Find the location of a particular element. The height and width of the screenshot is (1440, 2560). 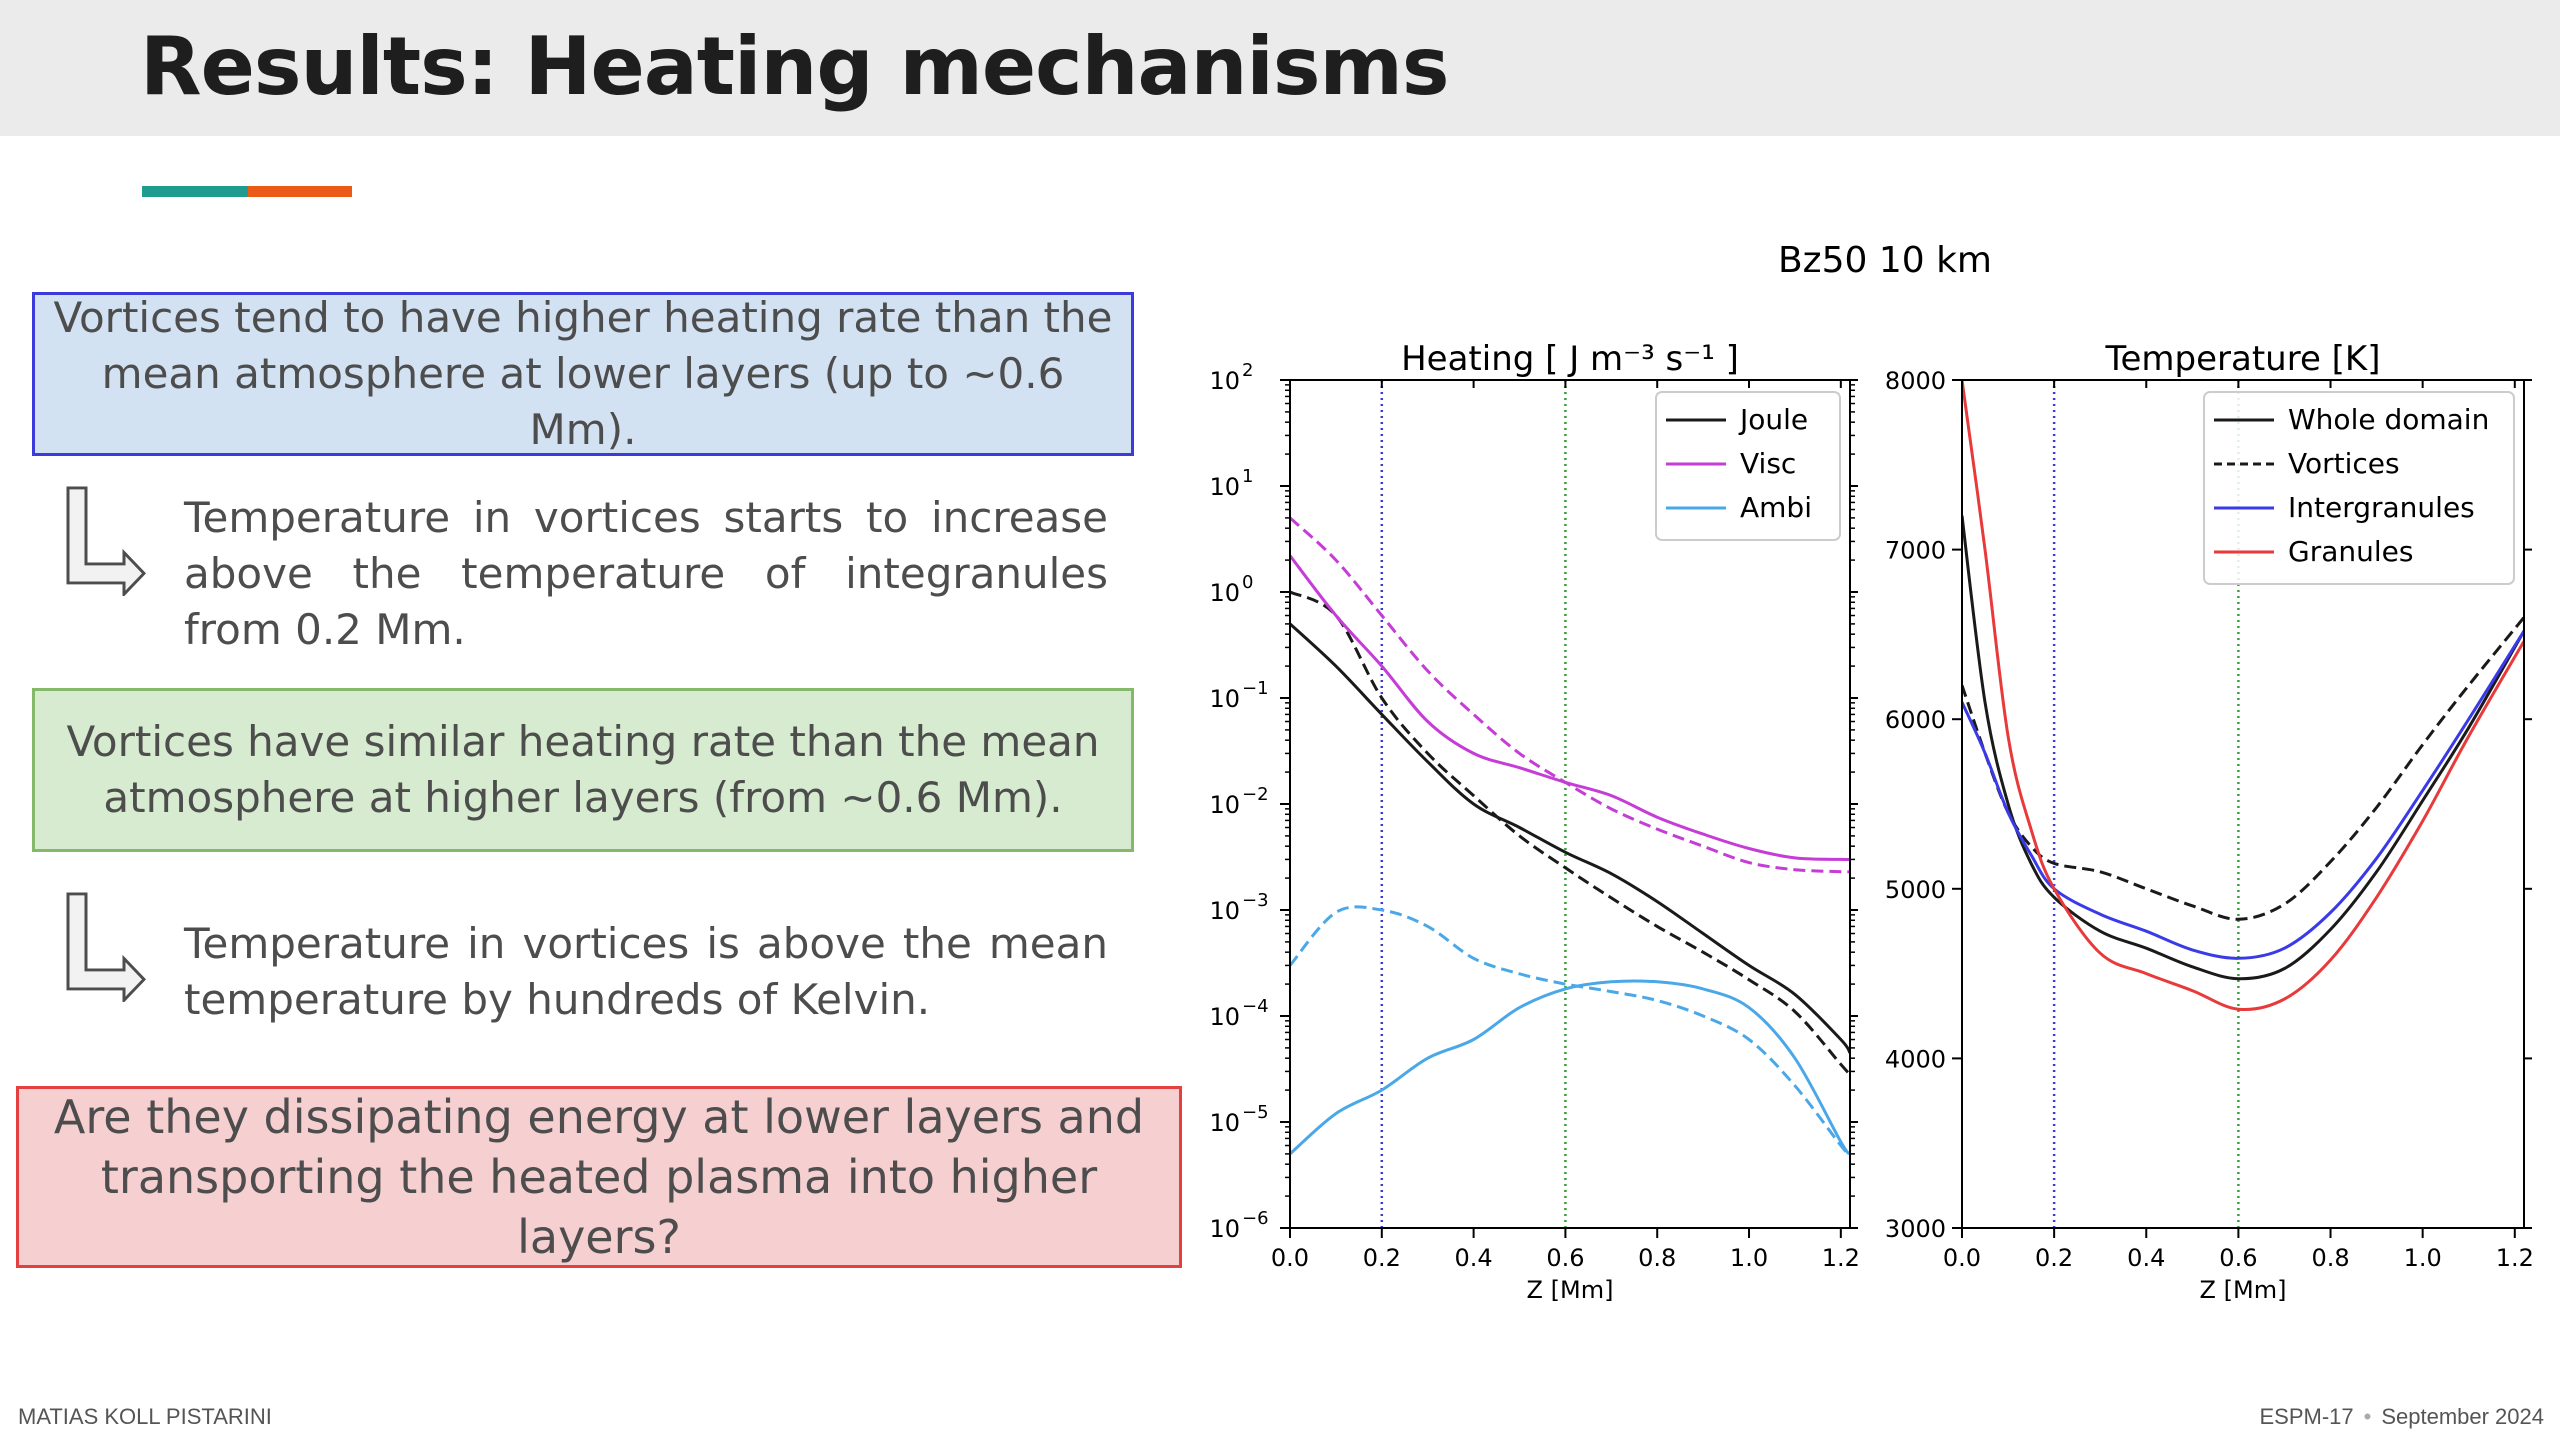

footer-date: September 2024 is located at coordinates (2462, 1416).